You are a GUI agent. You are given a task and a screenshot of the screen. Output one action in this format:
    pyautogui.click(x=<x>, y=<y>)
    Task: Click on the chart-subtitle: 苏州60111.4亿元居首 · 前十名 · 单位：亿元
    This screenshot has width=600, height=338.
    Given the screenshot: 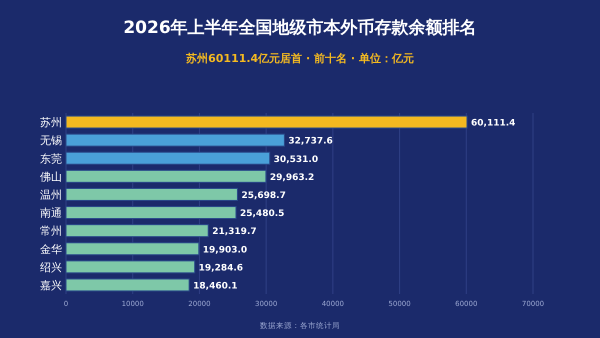 What is the action you would take?
    pyautogui.click(x=299, y=58)
    